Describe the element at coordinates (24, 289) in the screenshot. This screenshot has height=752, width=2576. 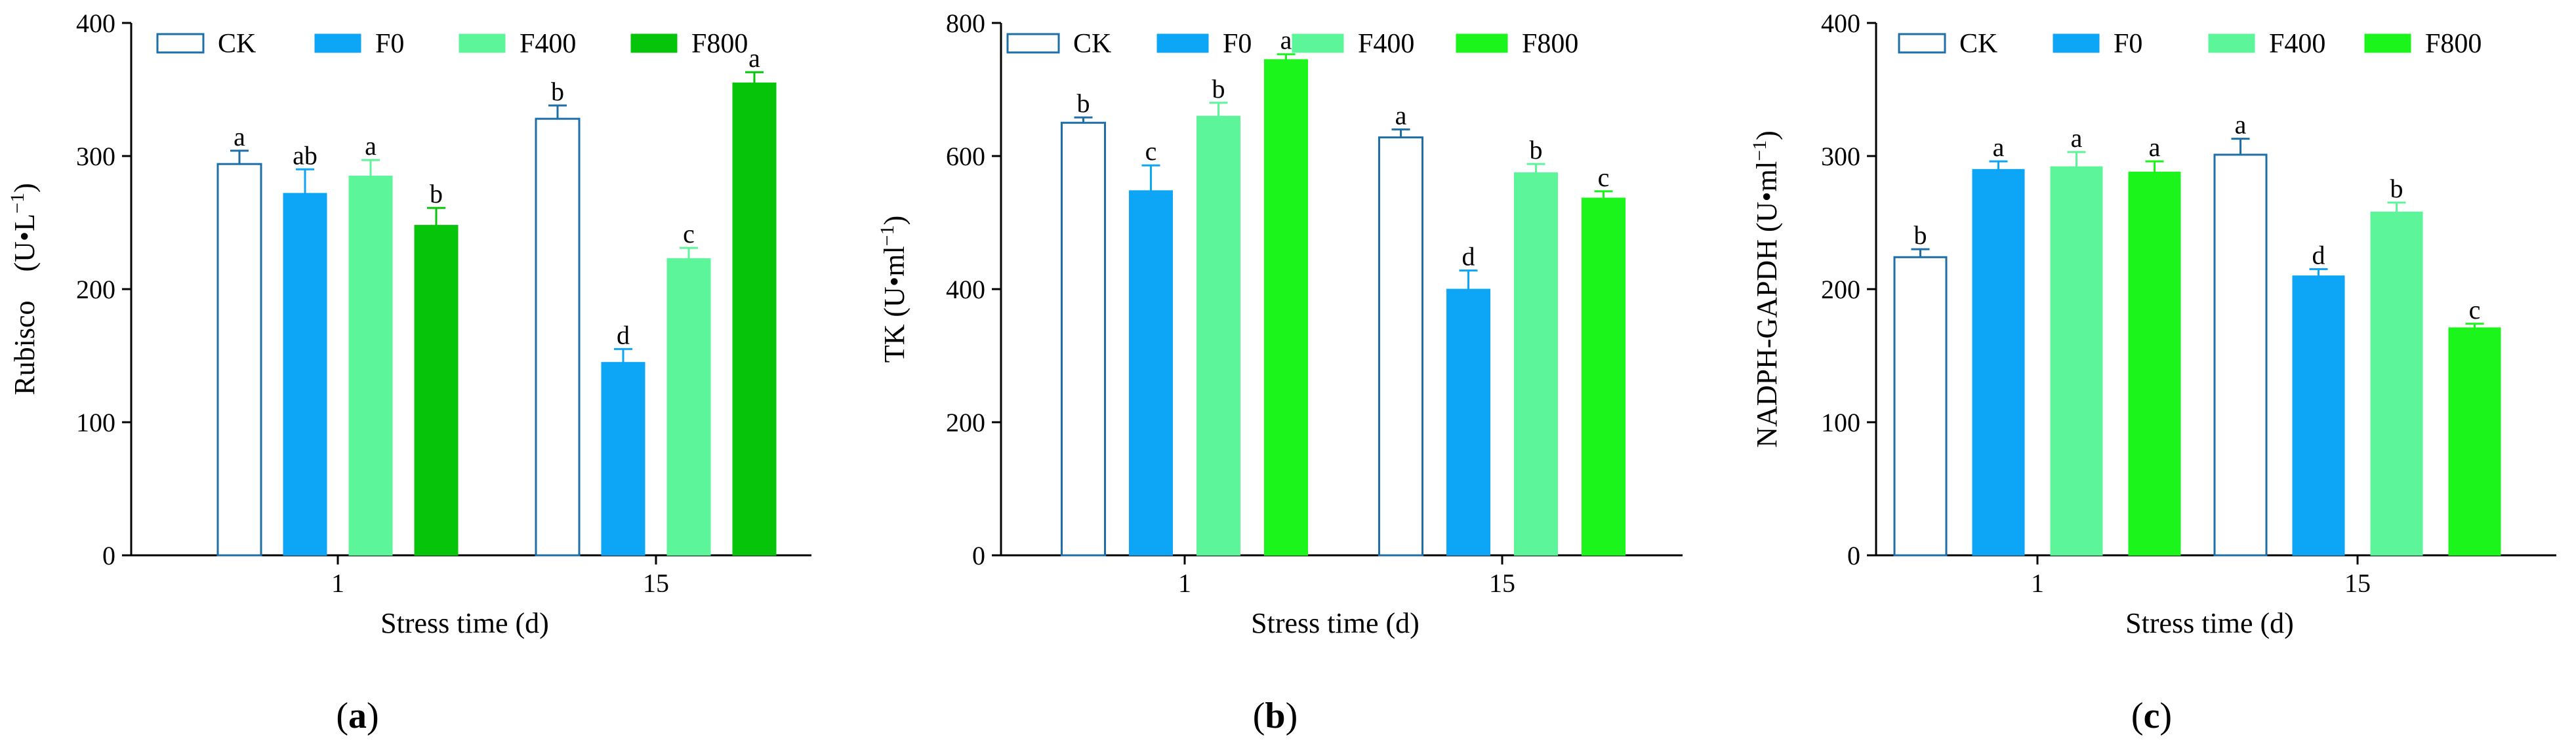
I see `y-axis-label: Rubisco (U•L−1)` at that location.